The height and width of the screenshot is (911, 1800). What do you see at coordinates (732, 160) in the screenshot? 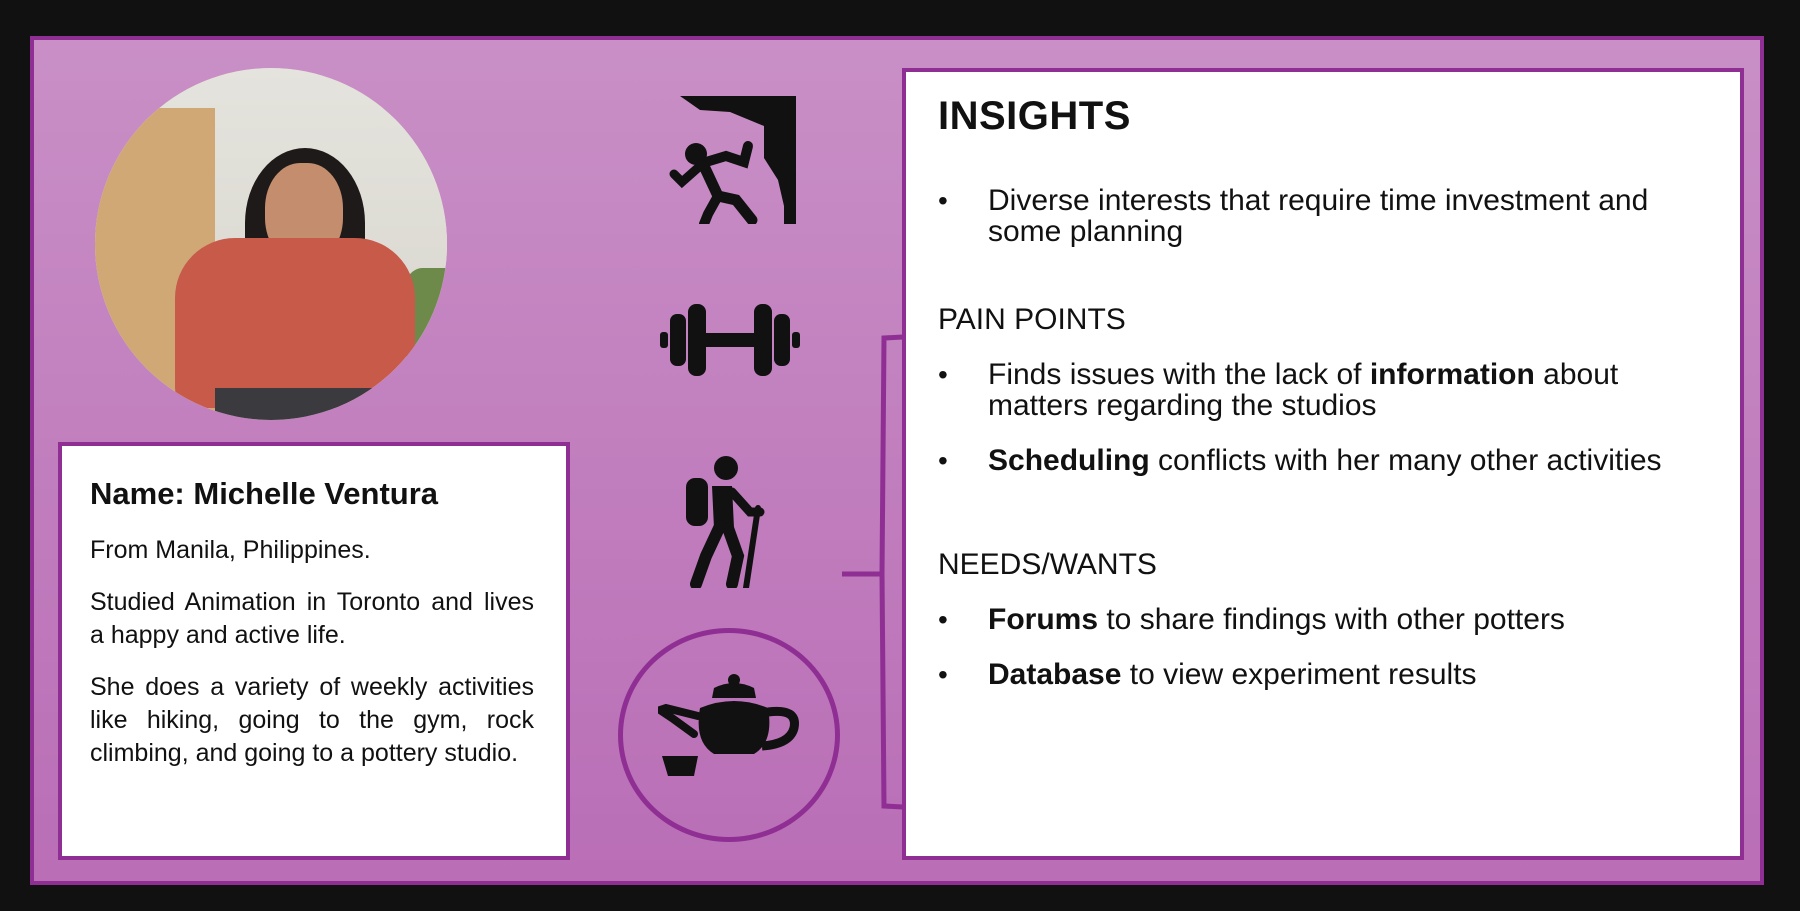
I see `rock-climbing-icon` at bounding box center [732, 160].